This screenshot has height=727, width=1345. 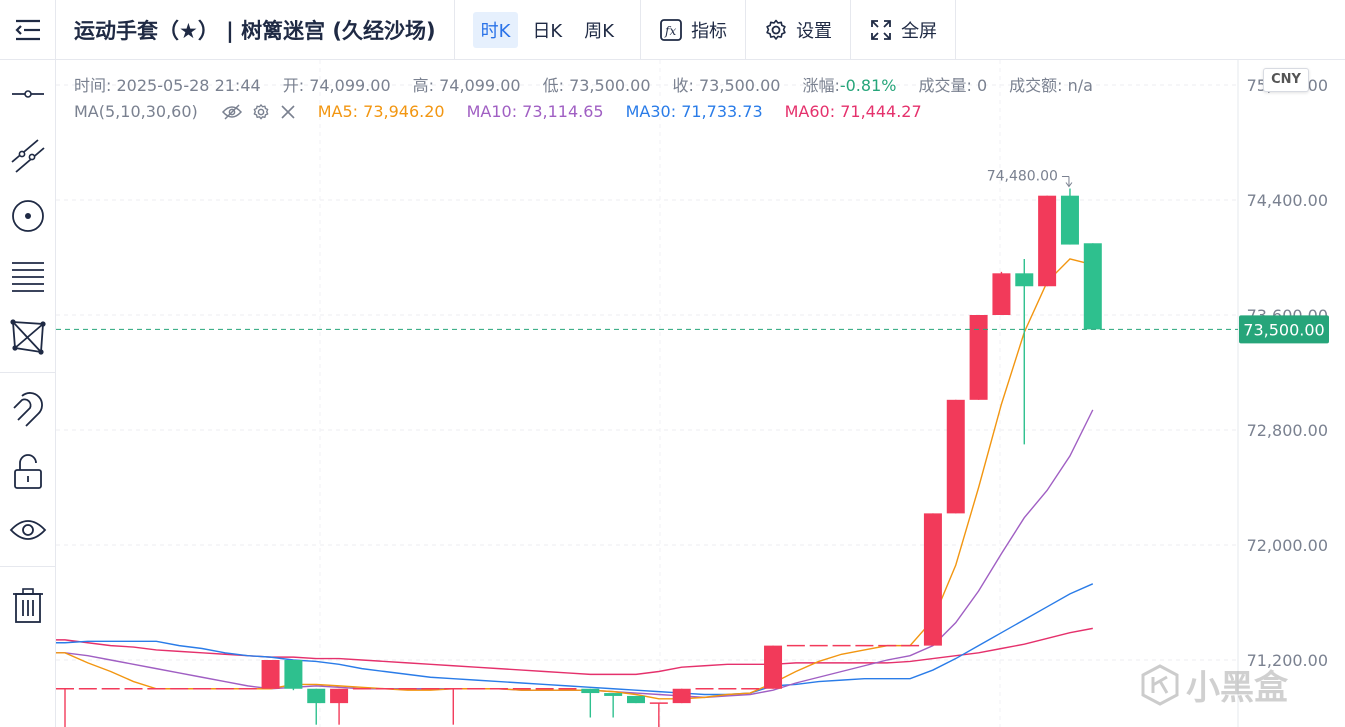 What do you see at coordinates (255, 30) in the screenshot?
I see `item-title: 运动手套（★） | 树篱迷宫 (久经沙场)` at bounding box center [255, 30].